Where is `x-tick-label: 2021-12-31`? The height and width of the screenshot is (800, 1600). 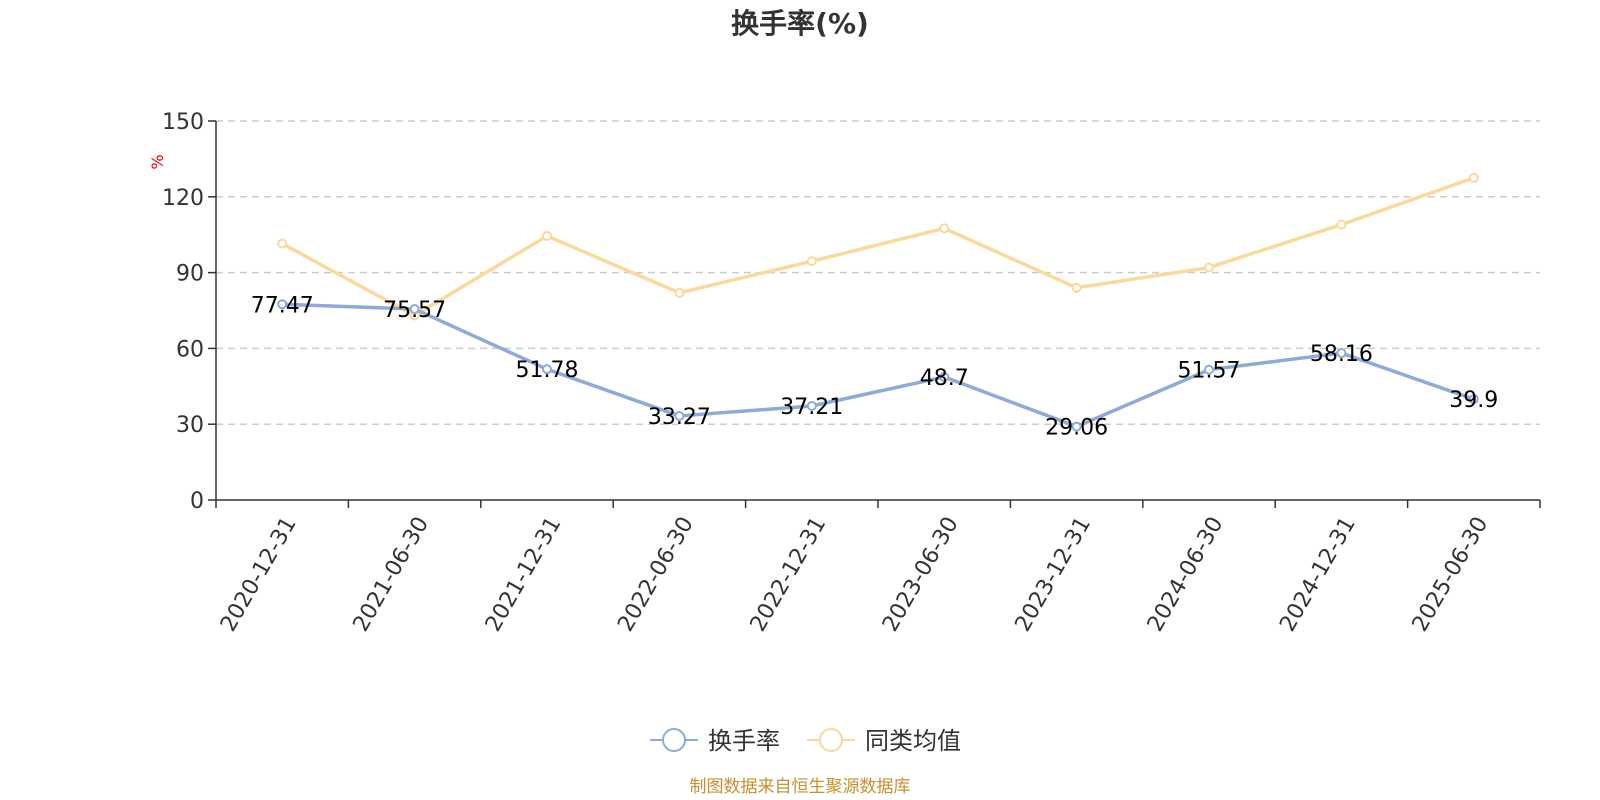
x-tick-label: 2021-12-31 is located at coordinates (524, 574).